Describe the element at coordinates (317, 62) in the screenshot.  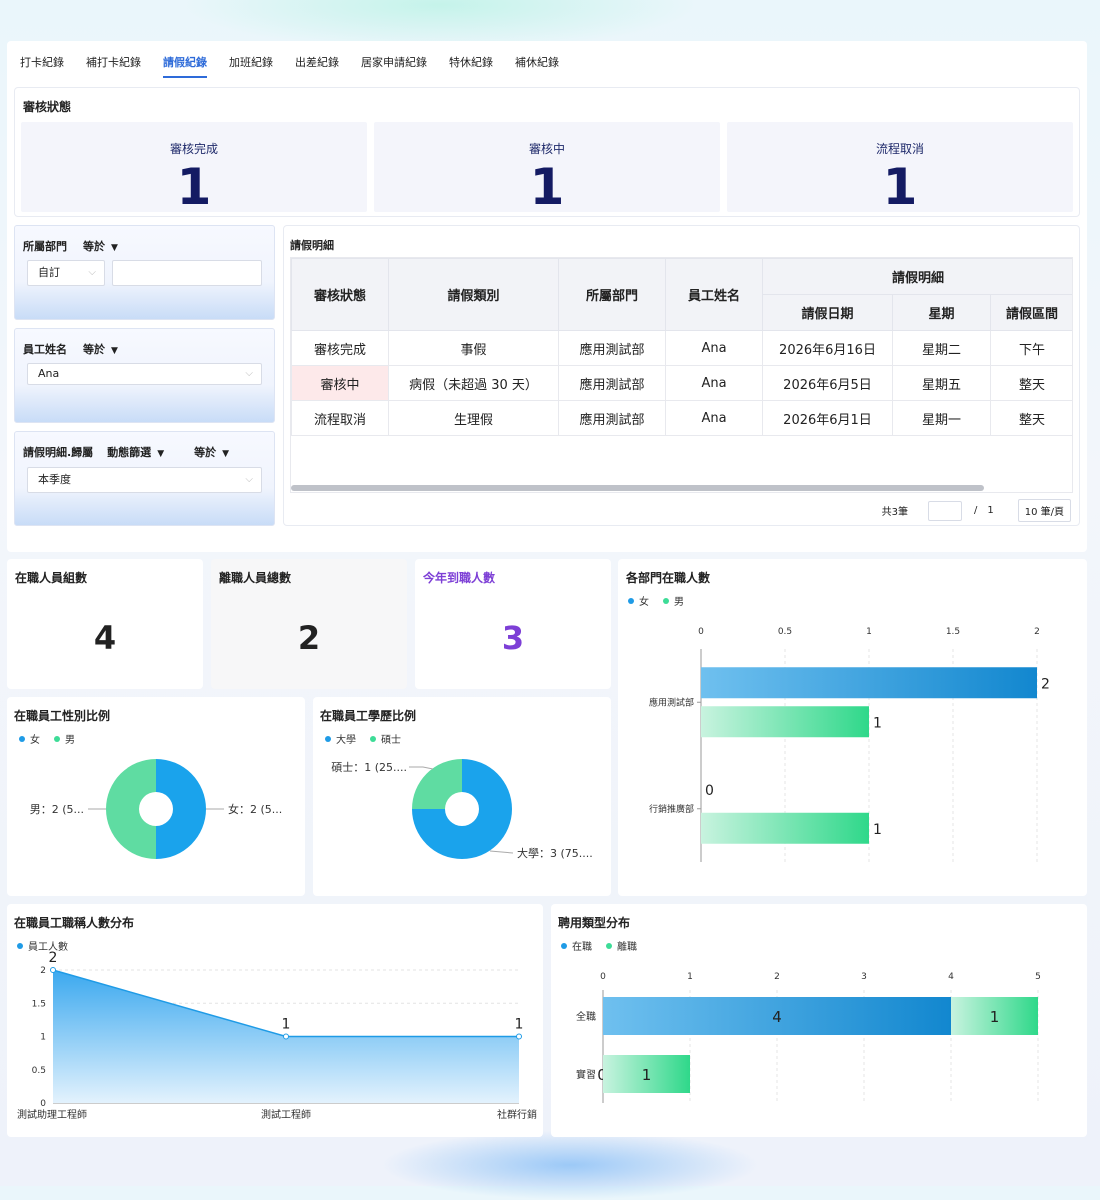
I see `tab-4: 出差紀錄` at that location.